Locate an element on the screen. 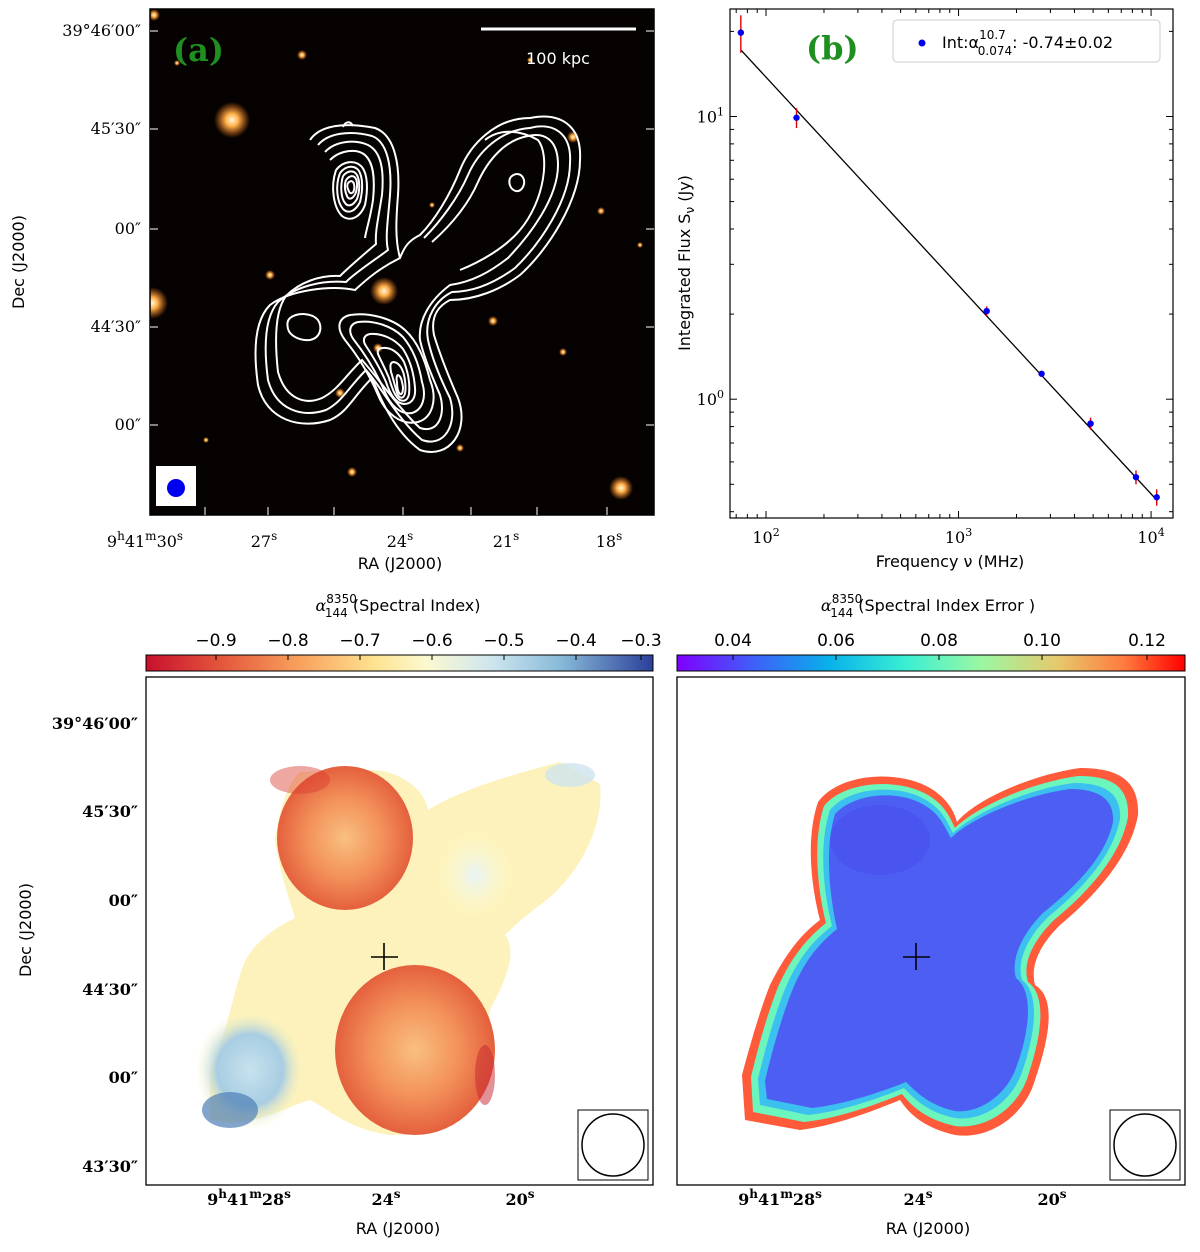 This screenshot has width=1200, height=1252. panel-c-colorbar is located at coordinates (399, 663).